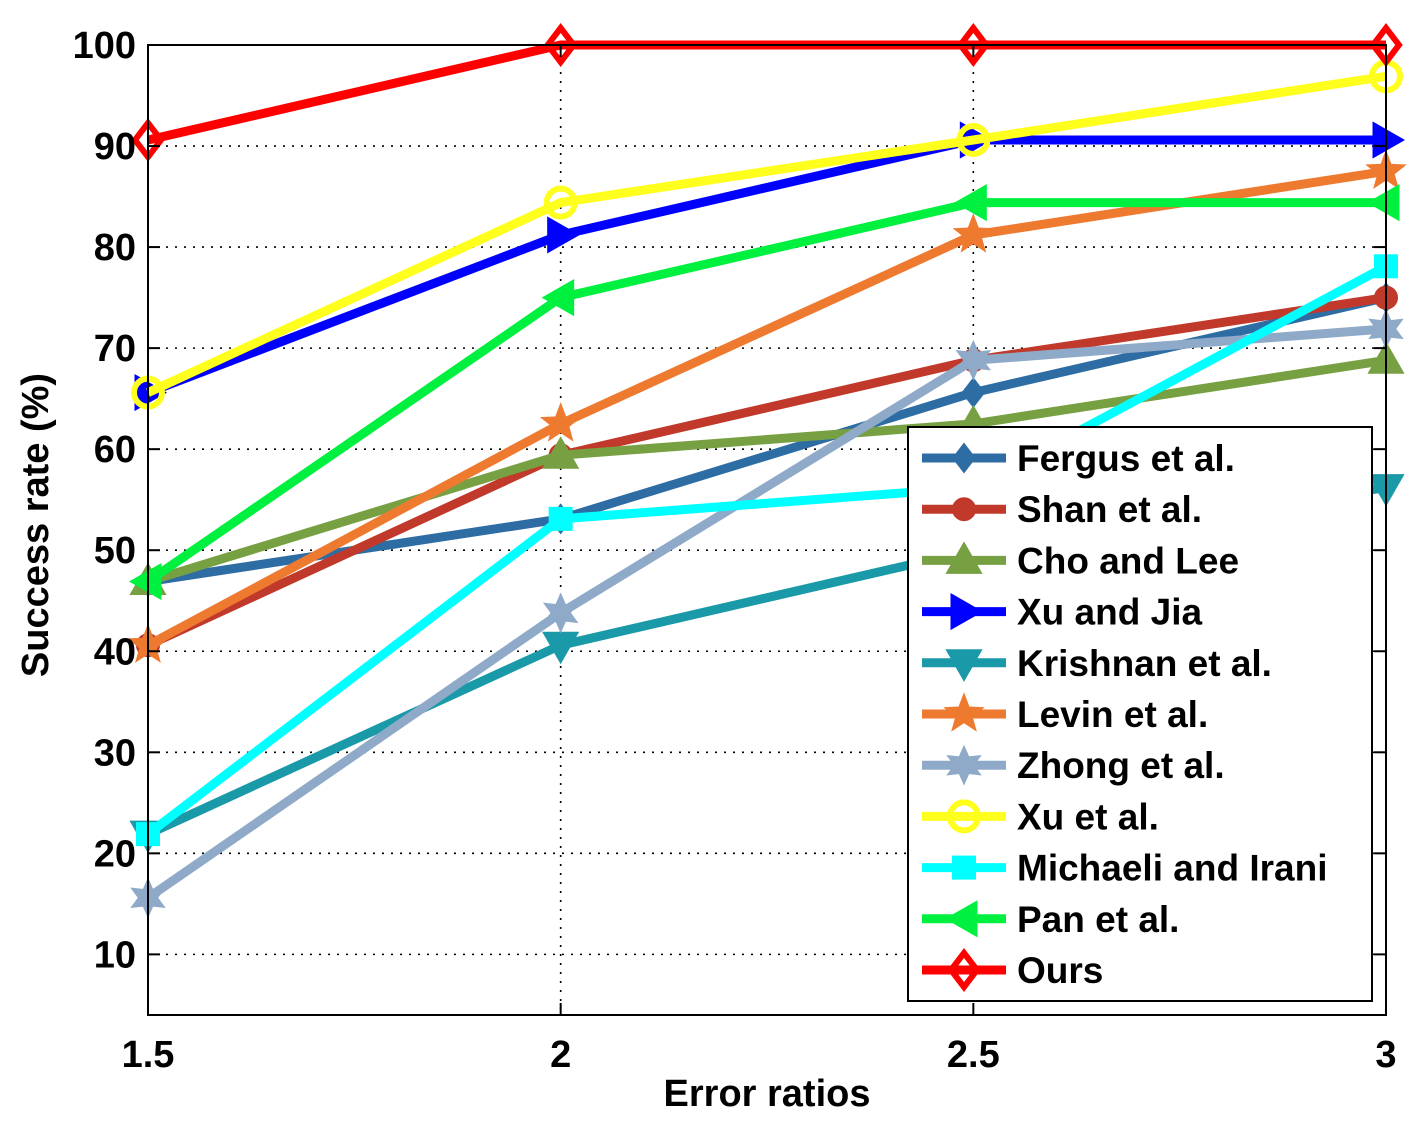  What do you see at coordinates (1144, 663) in the screenshot?
I see `legend-label: Krishnan et al.` at bounding box center [1144, 663].